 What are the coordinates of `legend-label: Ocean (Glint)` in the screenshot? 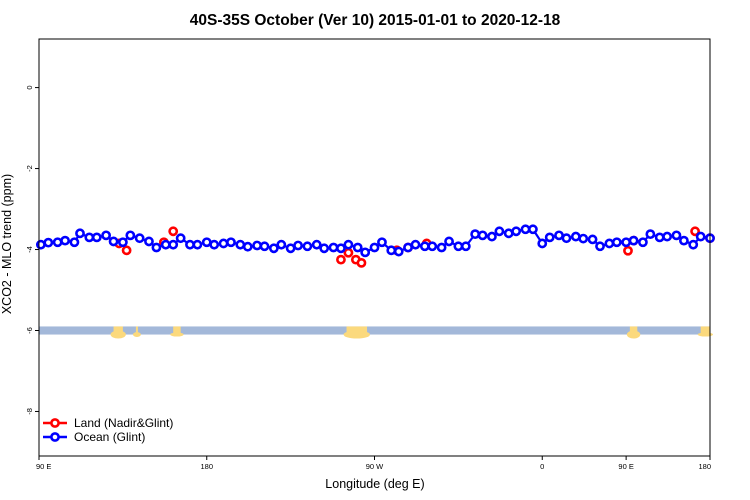 It's located at (109, 437).